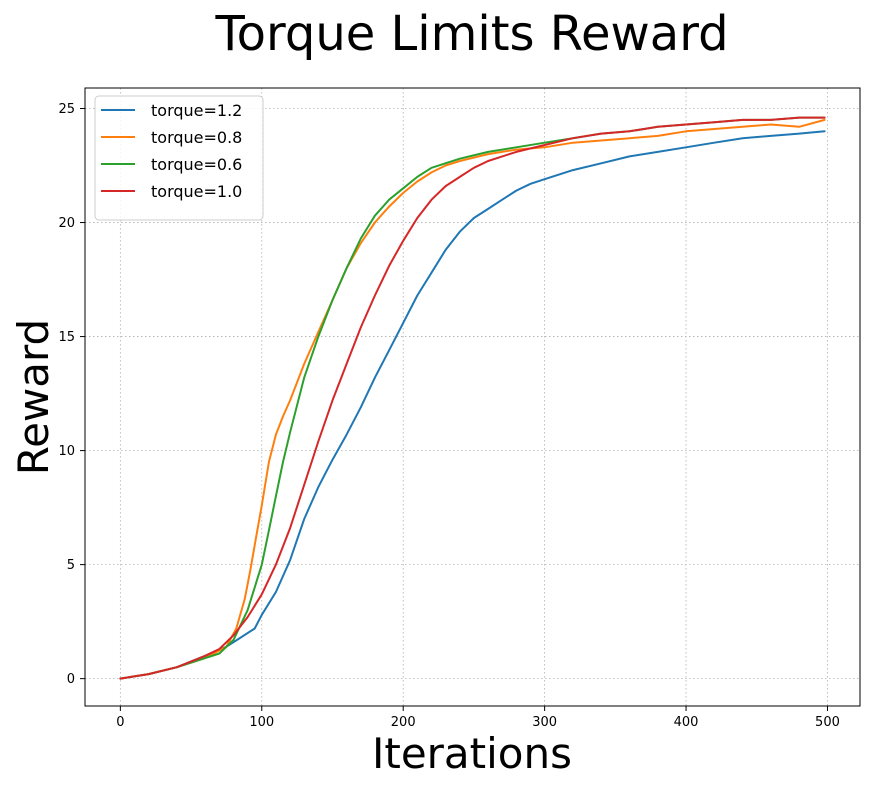 The height and width of the screenshot is (786, 869). What do you see at coordinates (66, 223) in the screenshot?
I see `y-tick-label: 20` at bounding box center [66, 223].